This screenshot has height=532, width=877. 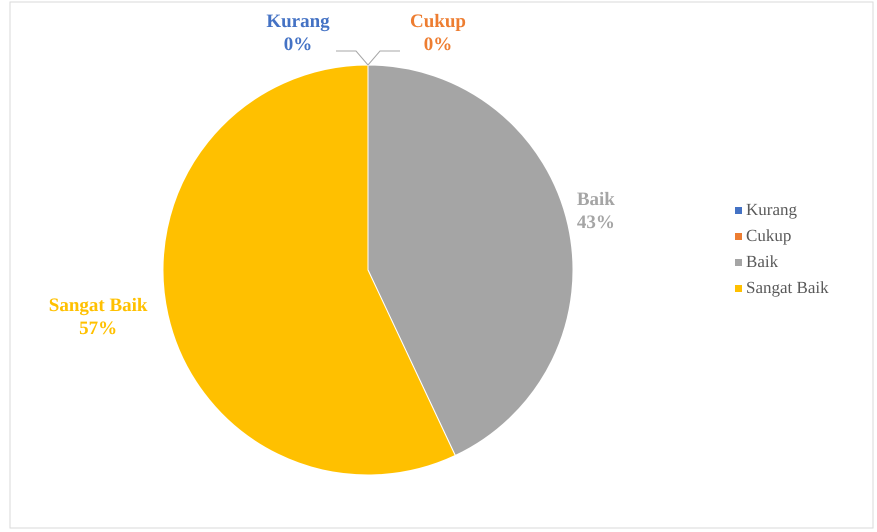 What do you see at coordinates (438, 21) in the screenshot?
I see `category-label: Cukup` at bounding box center [438, 21].